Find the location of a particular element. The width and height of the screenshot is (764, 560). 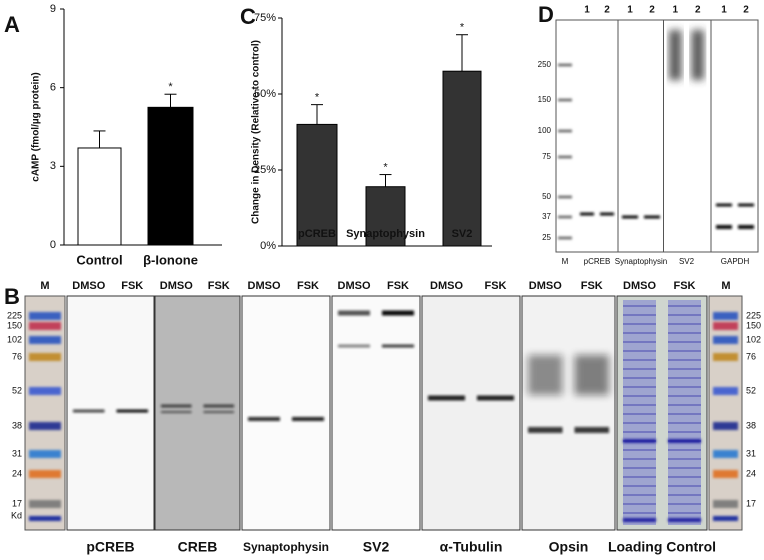

ladder-label: 150 is located at coordinates (545, 99).